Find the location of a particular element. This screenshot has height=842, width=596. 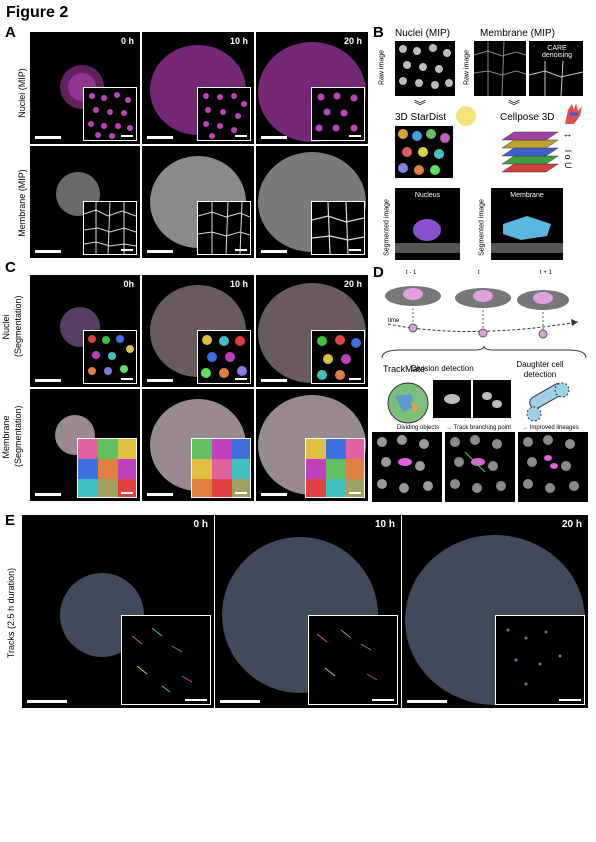

b-cellpose-stack is located at coordinates (530, 155).